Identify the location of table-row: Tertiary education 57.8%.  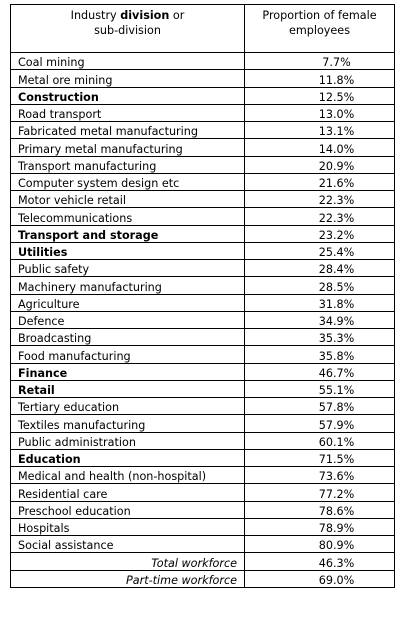
(202, 406).